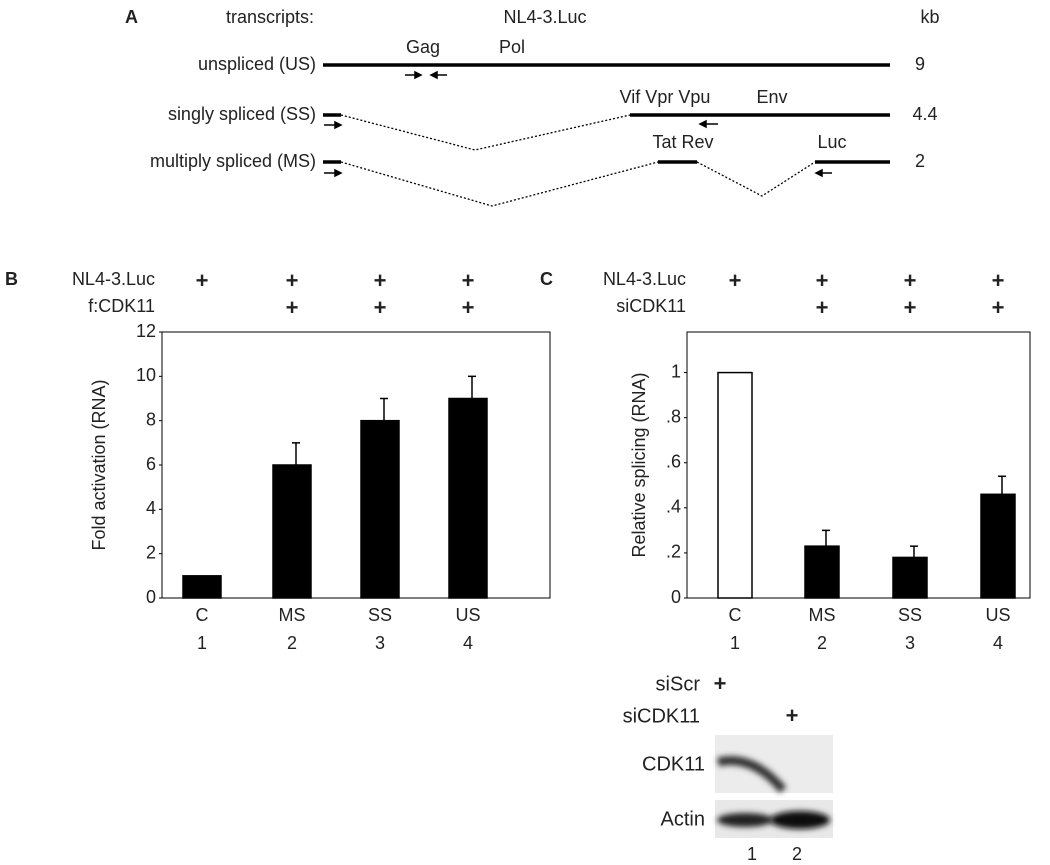 The width and height of the screenshot is (1050, 865). Describe the element at coordinates (544, 17) in the screenshot. I see `construct: NL4-3.Luc` at that location.